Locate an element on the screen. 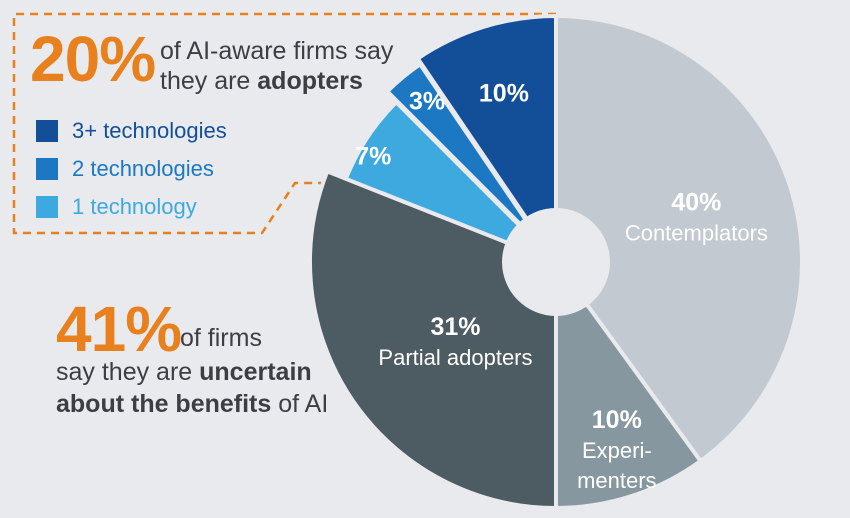 Image resolution: width=850 pixels, height=518 pixels. legend-item-3plus: 3+ technologies is located at coordinates (131, 131).